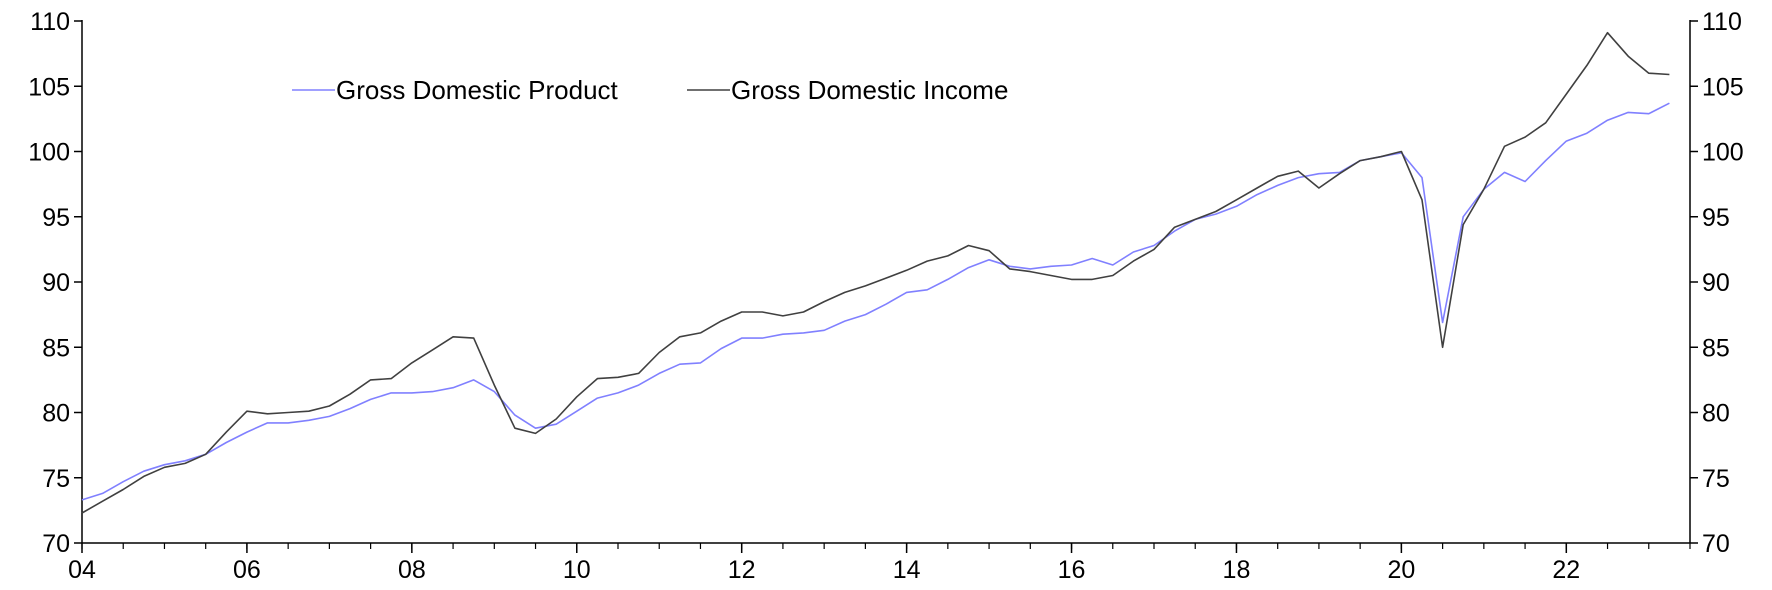  Describe the element at coordinates (247, 570) in the screenshot. I see `x-tick-label: 06` at that location.